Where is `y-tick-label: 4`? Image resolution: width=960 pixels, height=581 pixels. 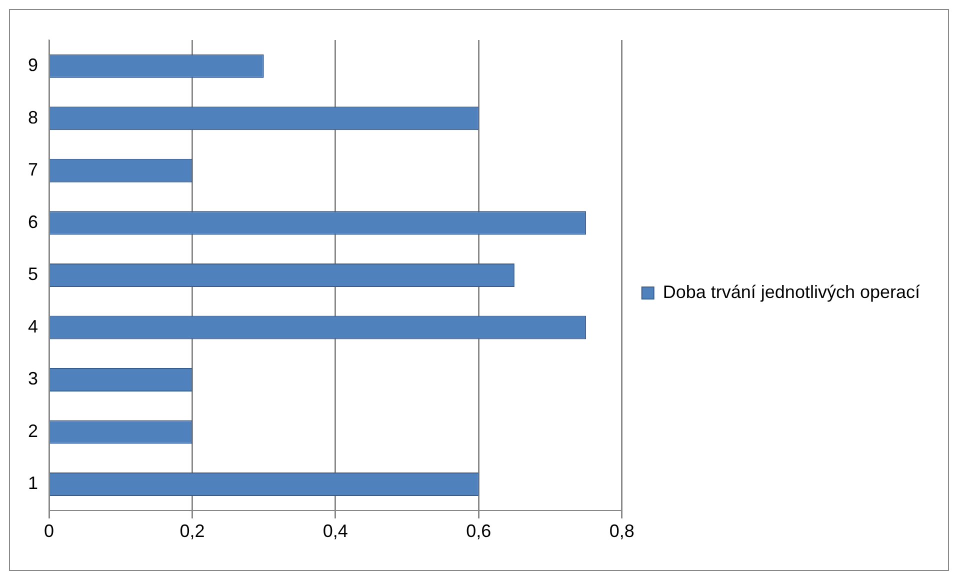 y-tick-label: 4 is located at coordinates (33, 326).